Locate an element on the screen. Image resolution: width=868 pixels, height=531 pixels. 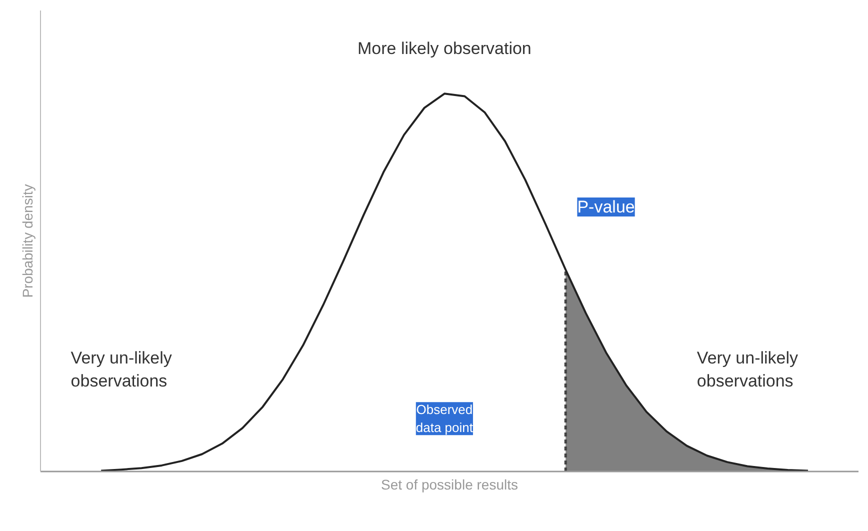
y-axis-title: Probability density is located at coordinates (28, 241).